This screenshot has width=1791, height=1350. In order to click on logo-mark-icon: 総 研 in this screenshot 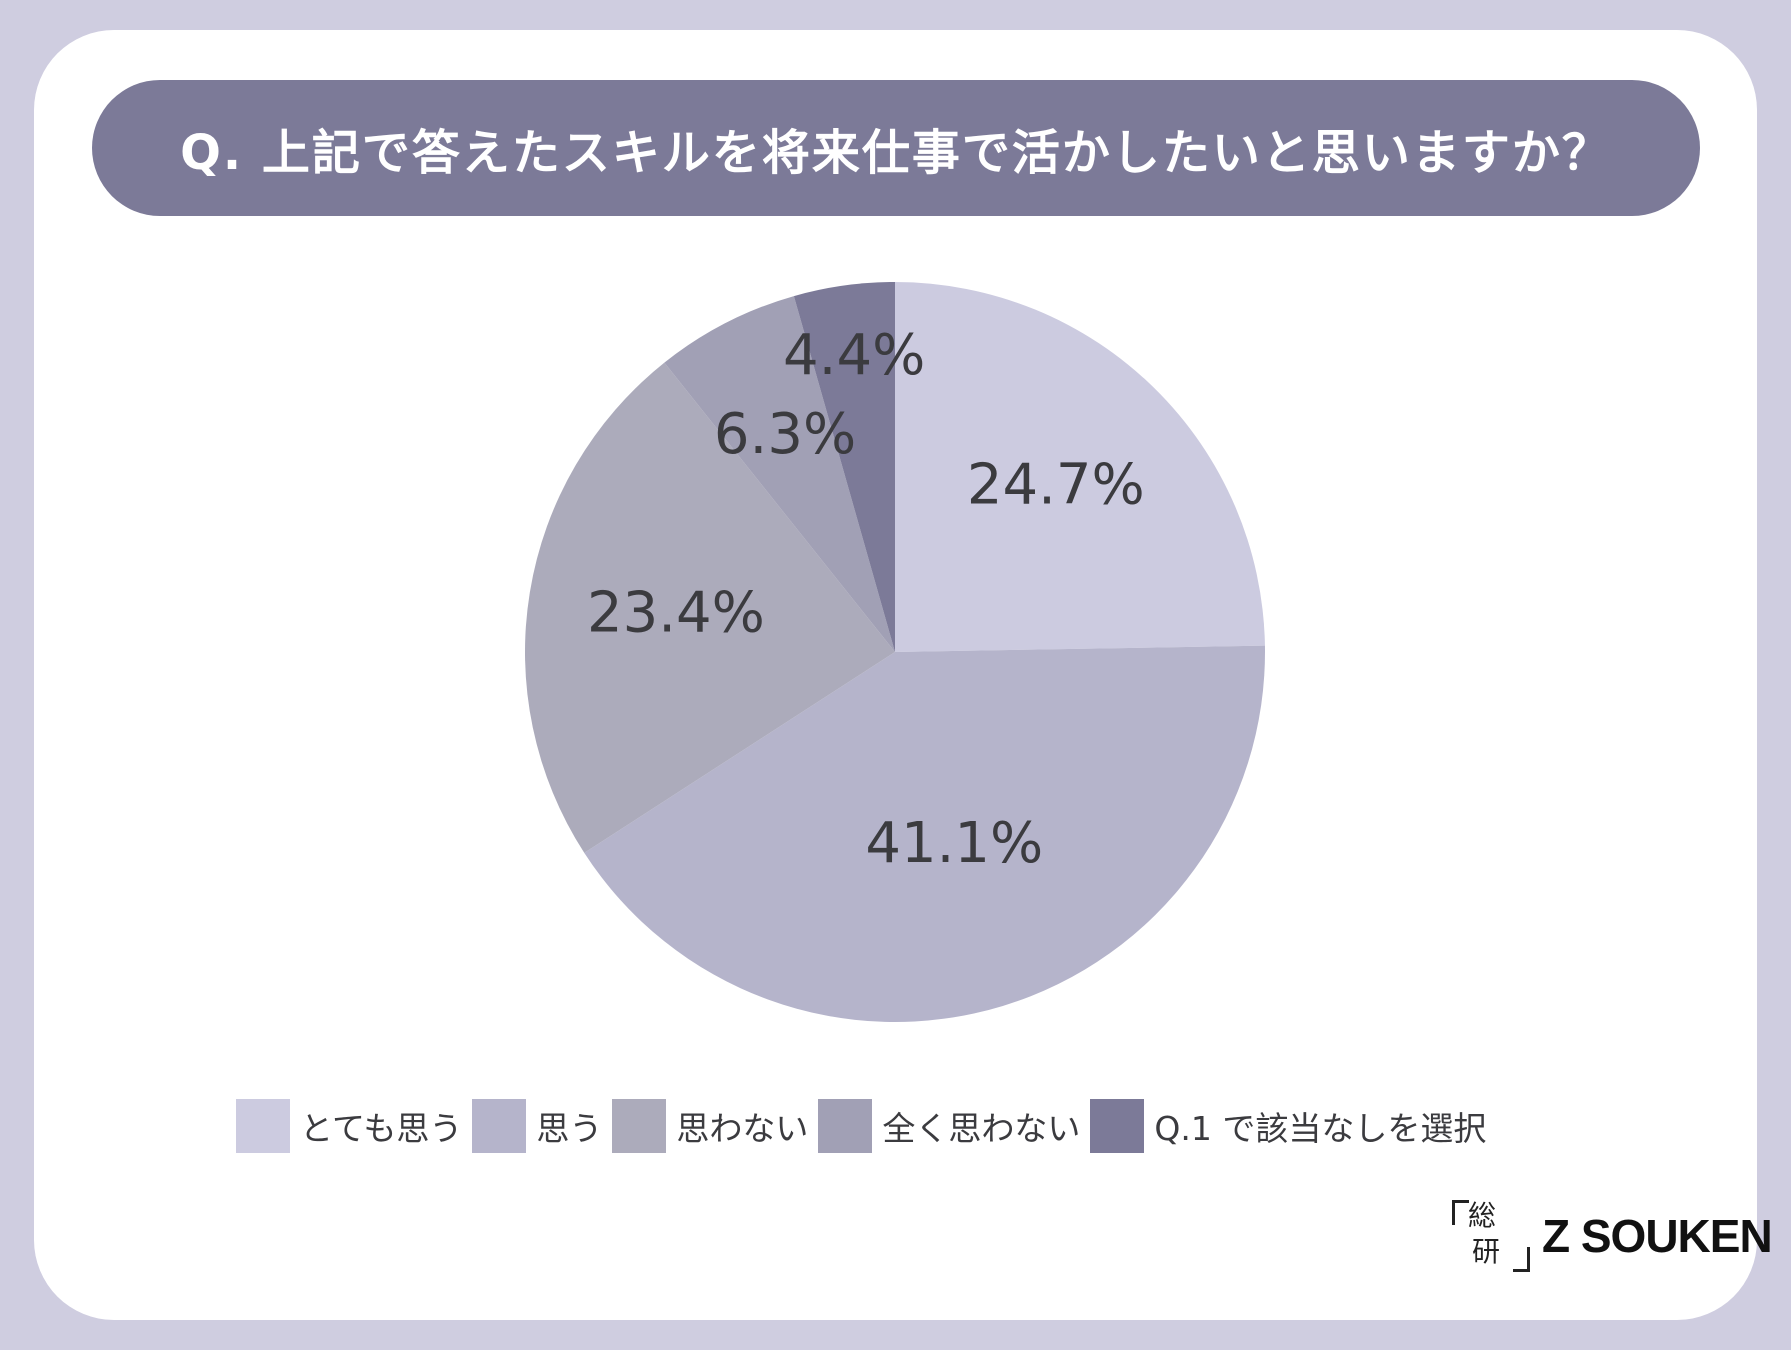, I will do `click(1491, 1236)`.